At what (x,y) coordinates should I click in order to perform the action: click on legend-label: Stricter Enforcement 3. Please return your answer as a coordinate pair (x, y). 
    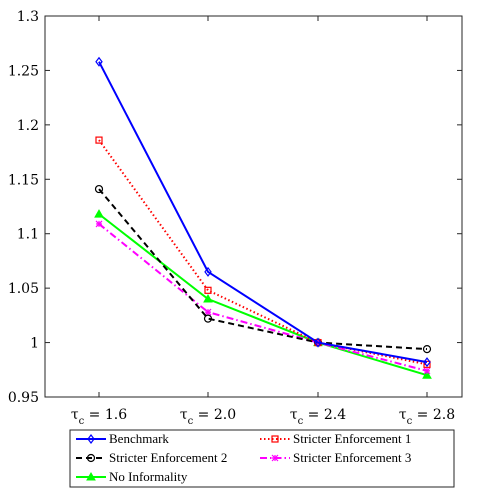
    Looking at the image, I should click on (352, 457).